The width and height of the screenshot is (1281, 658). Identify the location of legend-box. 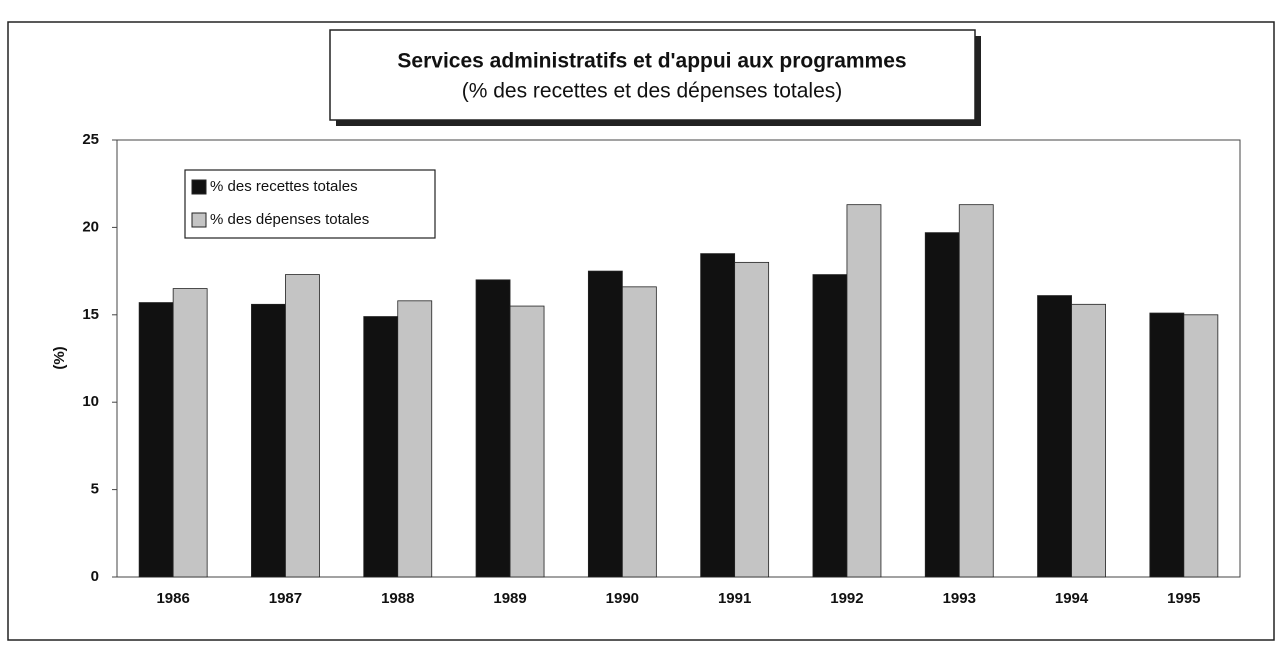
(310, 204).